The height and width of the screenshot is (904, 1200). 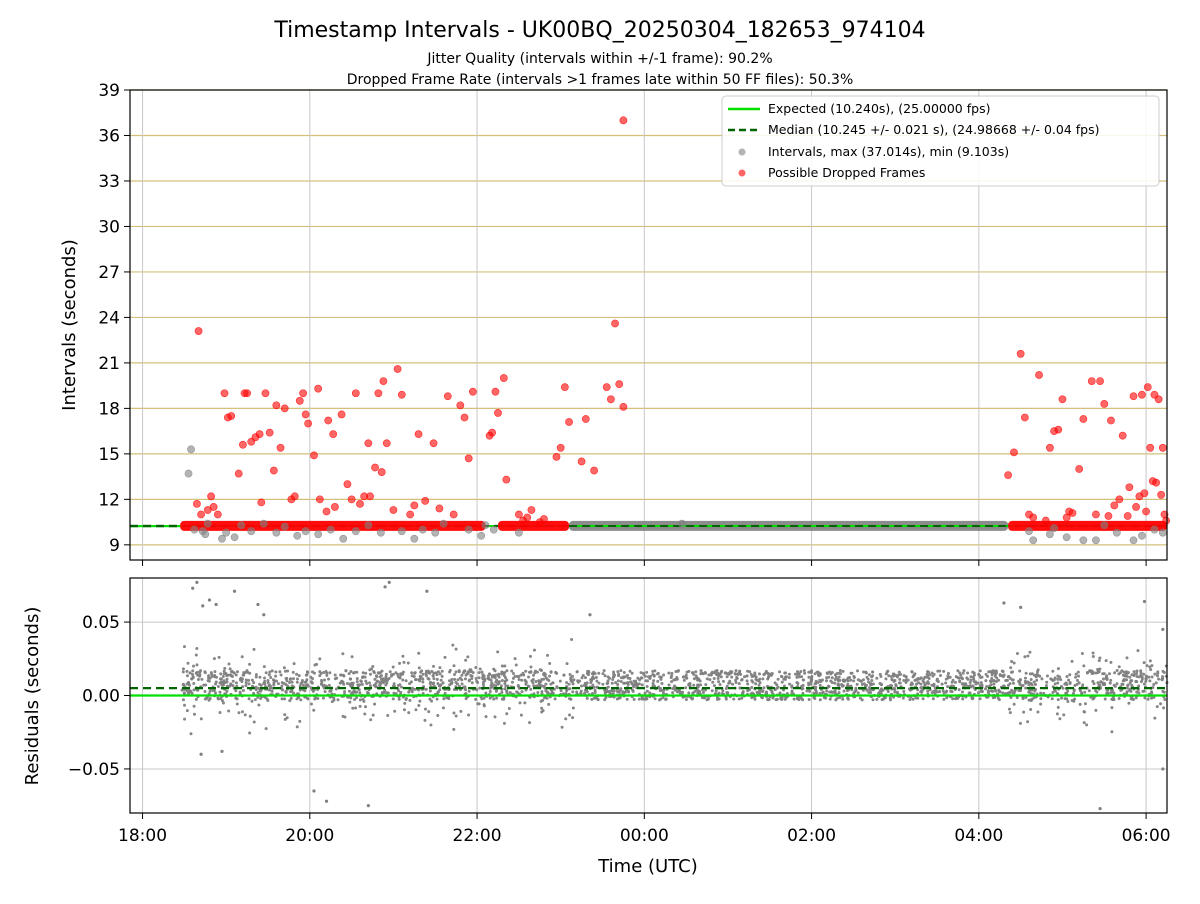 I want to click on residuals-y-tick-label: 0.05, so click(x=101, y=623).